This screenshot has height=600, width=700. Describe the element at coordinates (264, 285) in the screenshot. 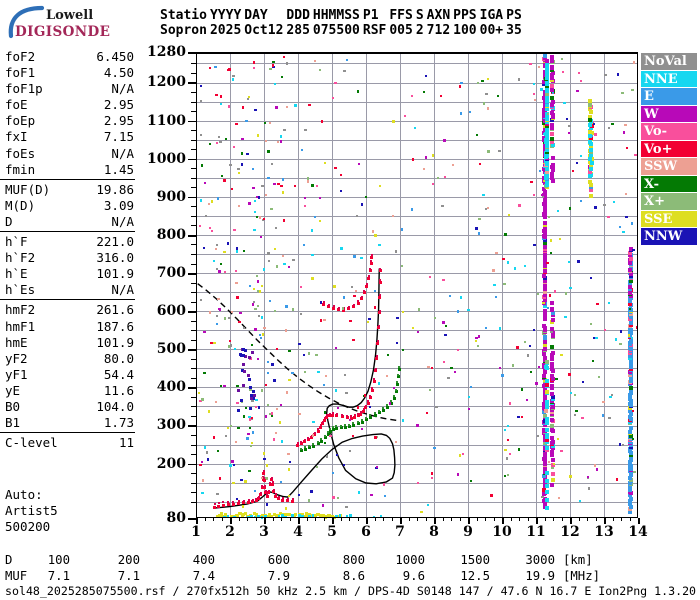

I see `gridline-vertical` at that location.